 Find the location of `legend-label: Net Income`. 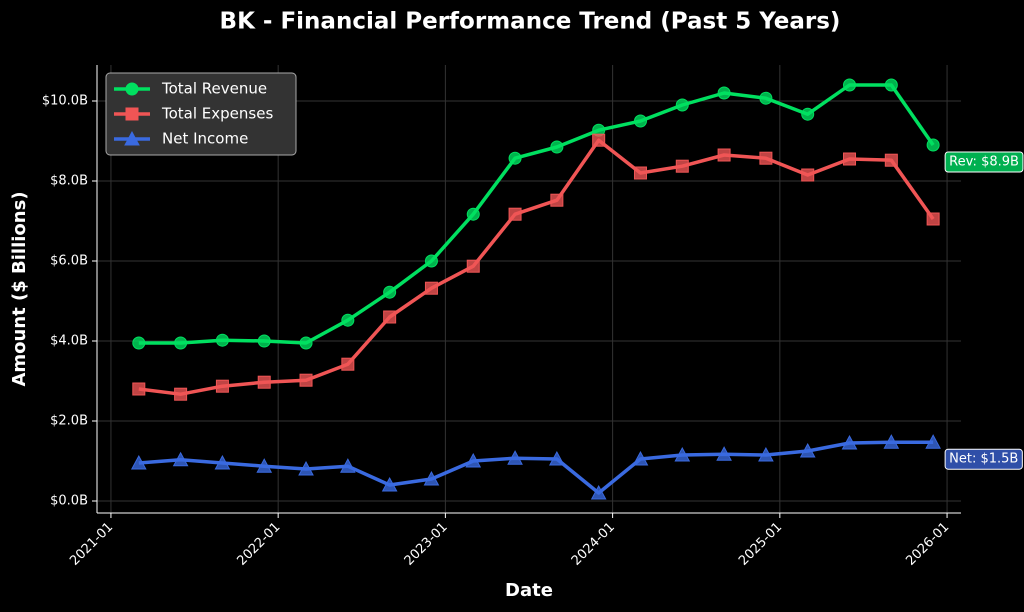

legend-label: Net Income is located at coordinates (205, 139).